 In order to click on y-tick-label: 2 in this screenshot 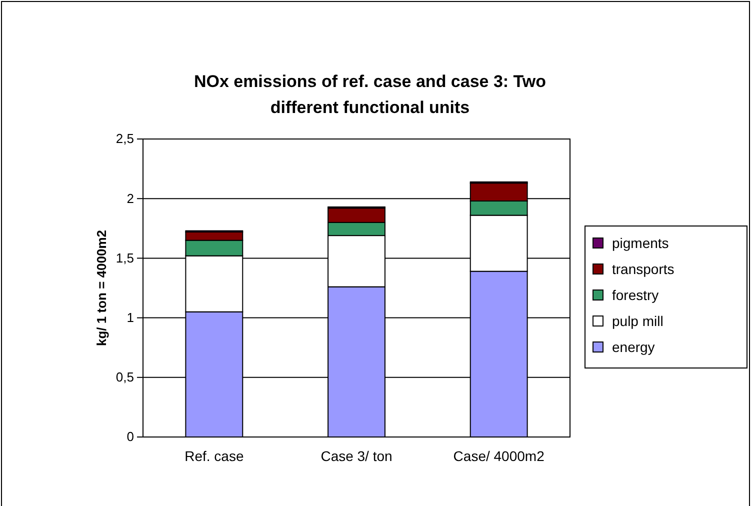, I will do `click(130, 198)`.